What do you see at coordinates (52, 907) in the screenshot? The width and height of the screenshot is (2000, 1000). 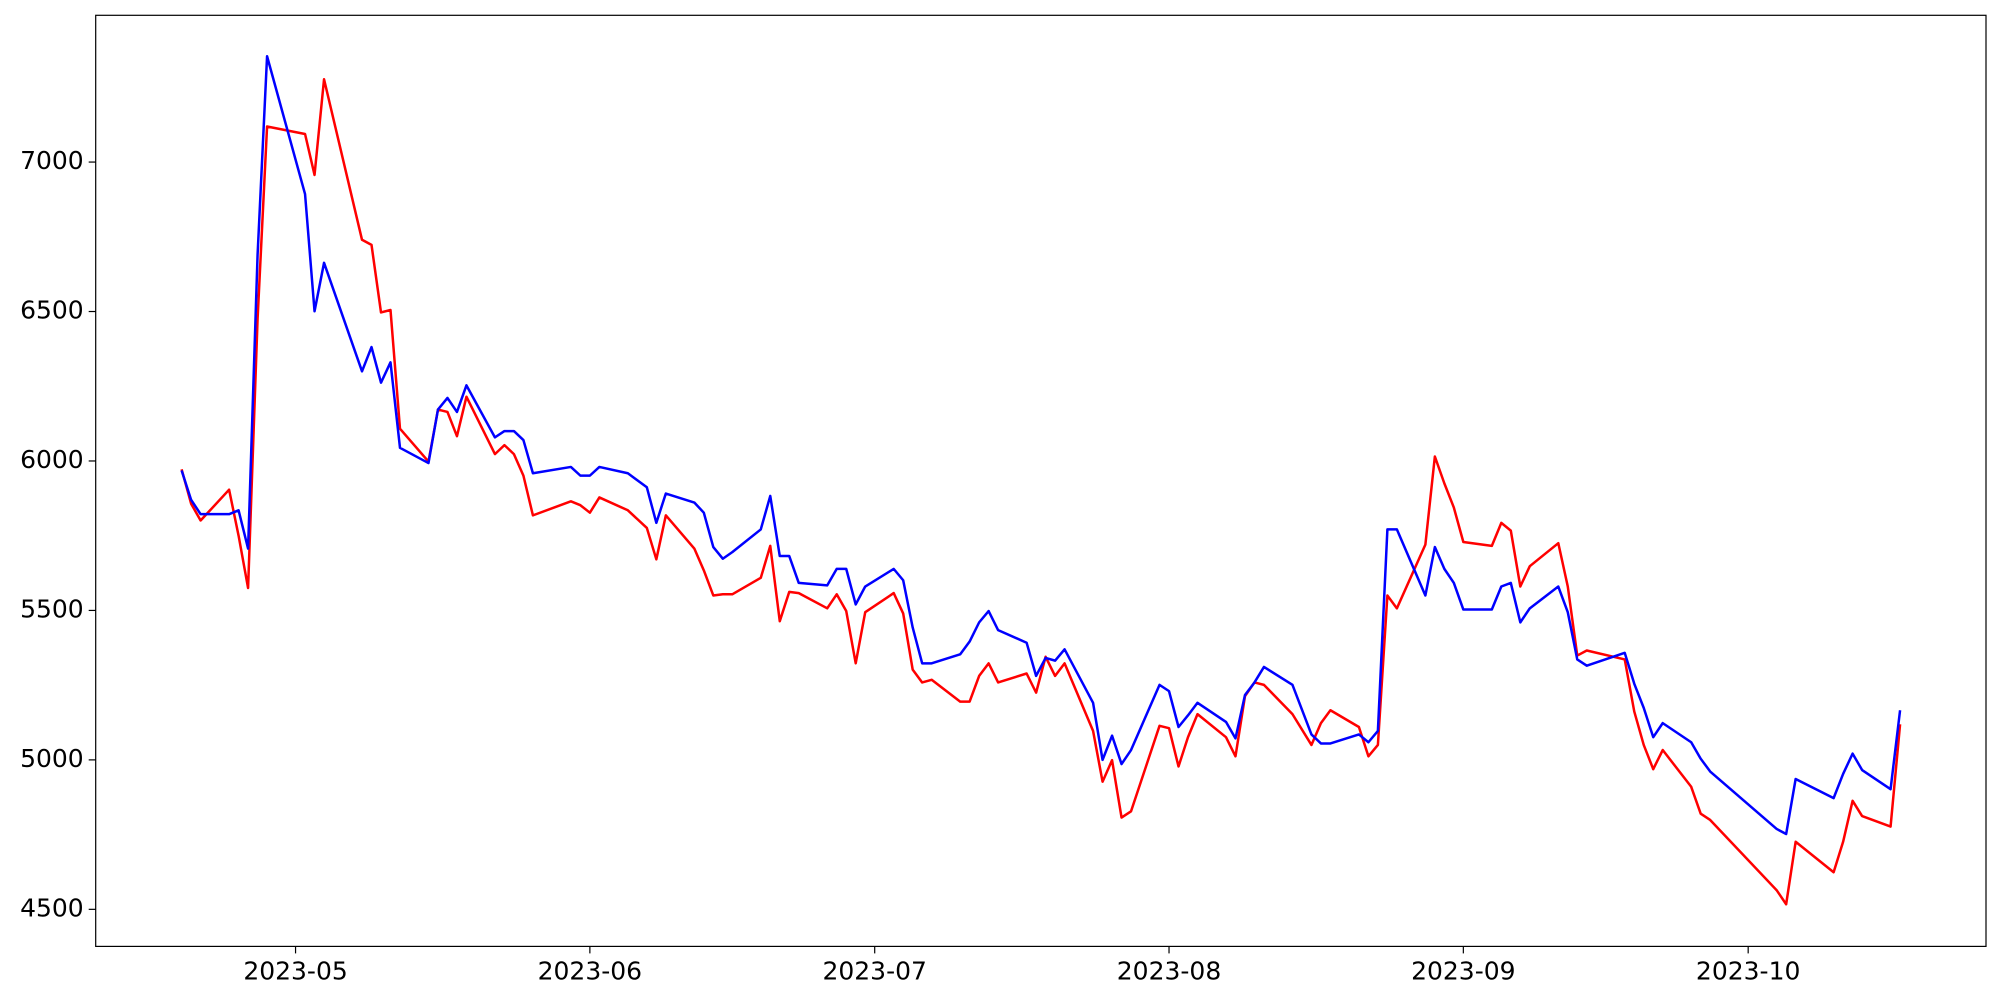 I see `y-tick-label: 4500` at bounding box center [52, 907].